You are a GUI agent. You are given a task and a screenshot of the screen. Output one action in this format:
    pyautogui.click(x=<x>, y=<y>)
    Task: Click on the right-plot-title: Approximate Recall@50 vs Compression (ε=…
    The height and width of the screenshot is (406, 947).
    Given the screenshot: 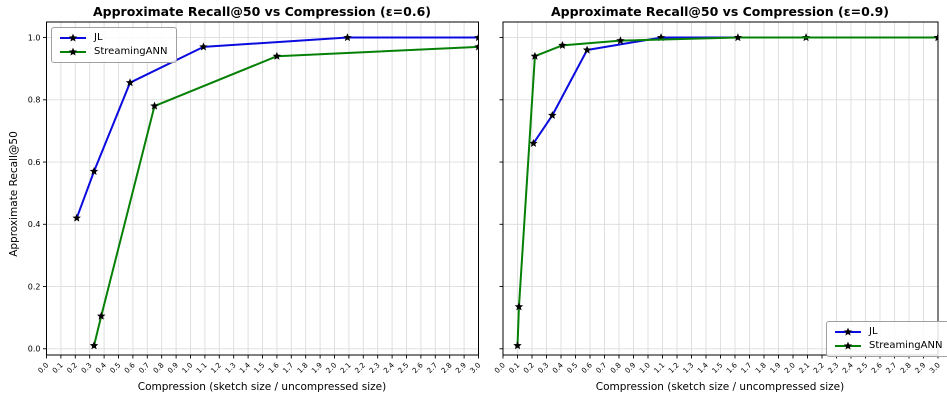 What is the action you would take?
    pyautogui.click(x=720, y=11)
    